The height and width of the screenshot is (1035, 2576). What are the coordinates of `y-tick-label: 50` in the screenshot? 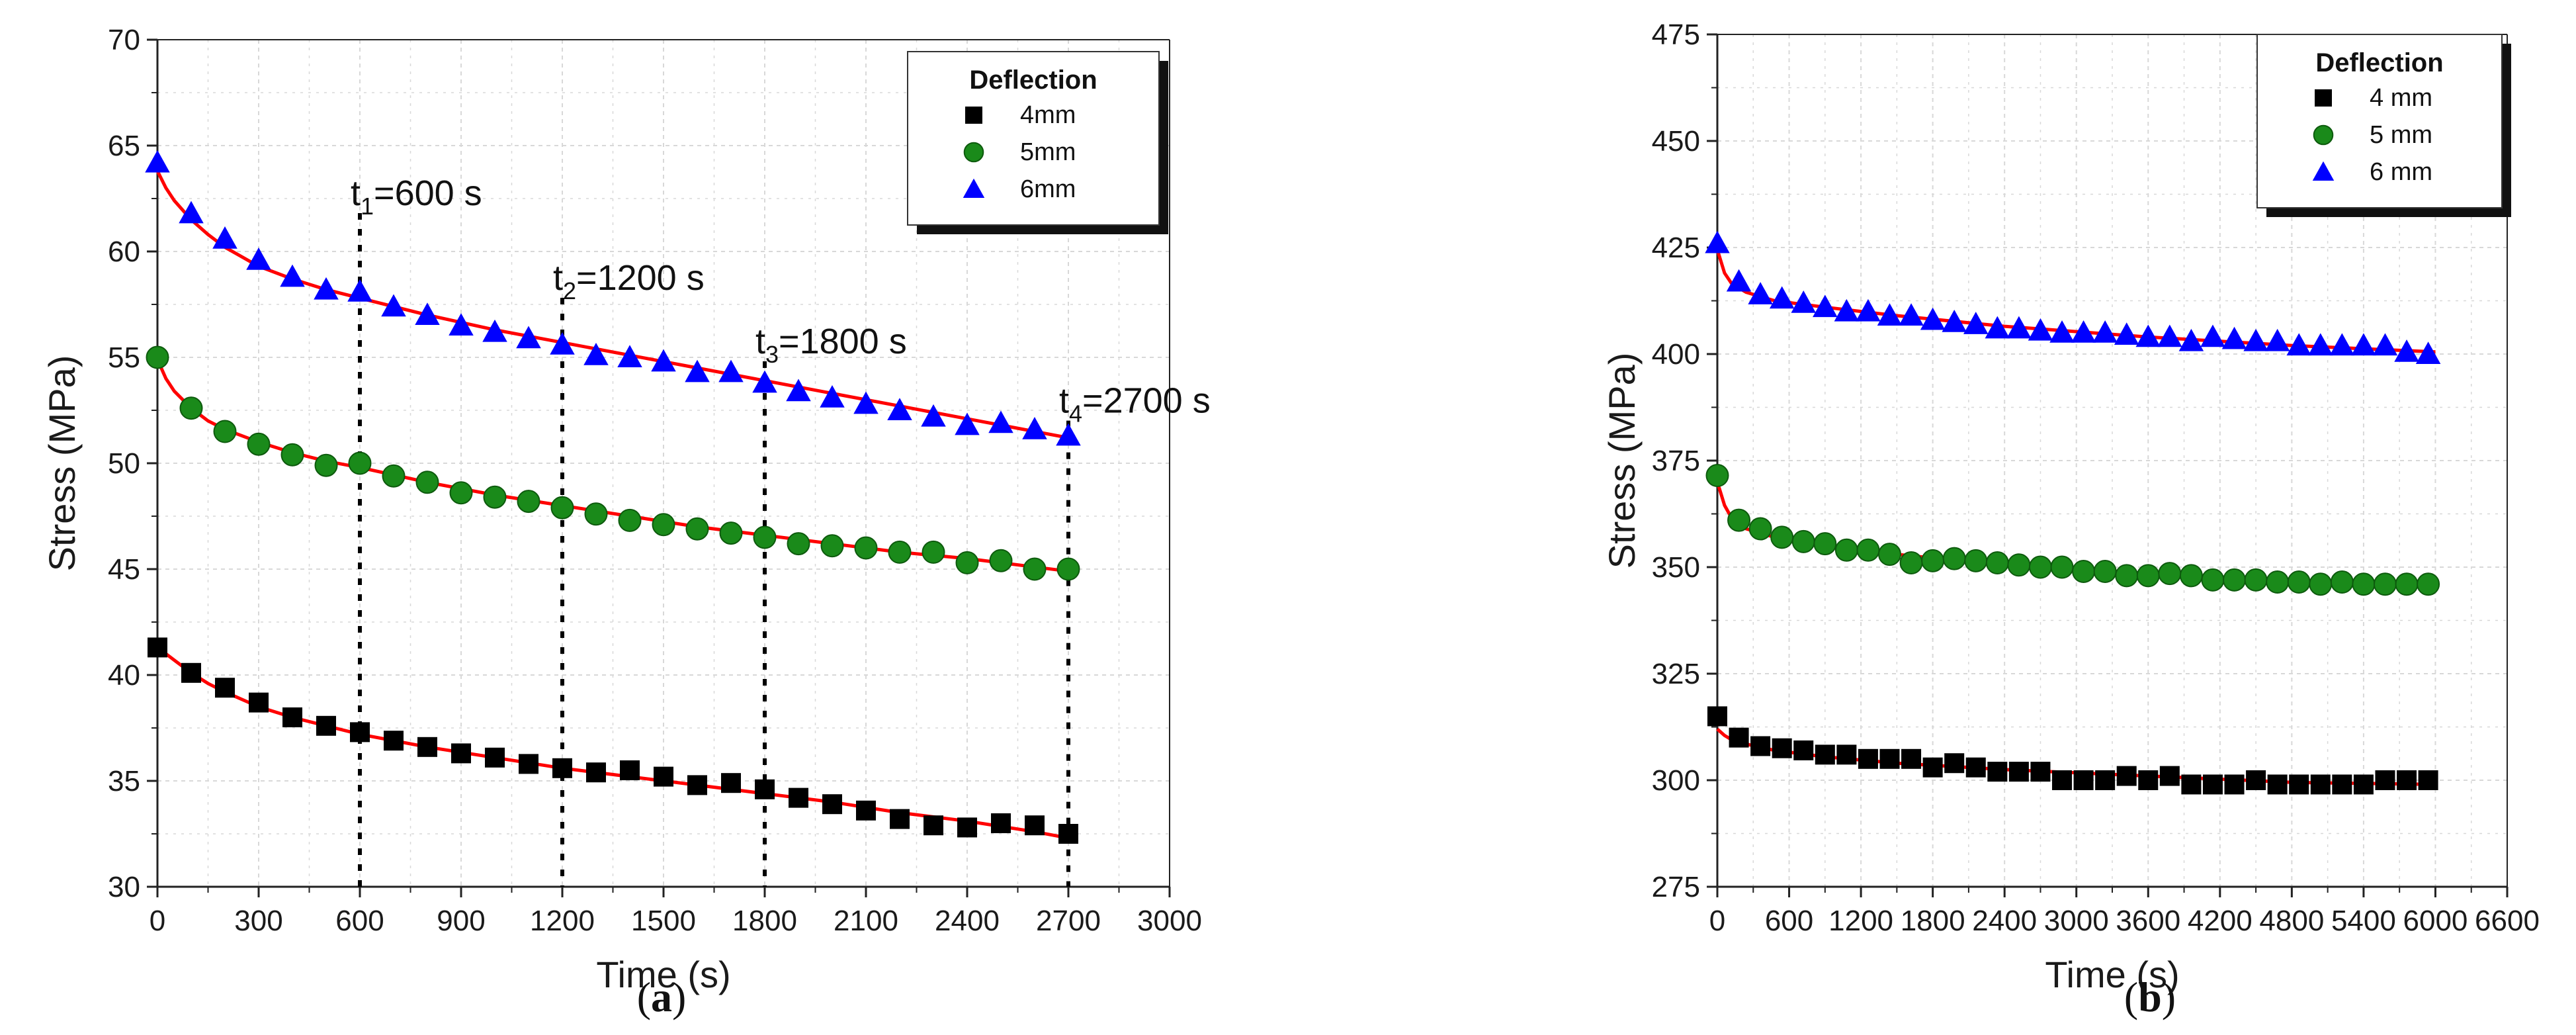 It's located at (124, 463).